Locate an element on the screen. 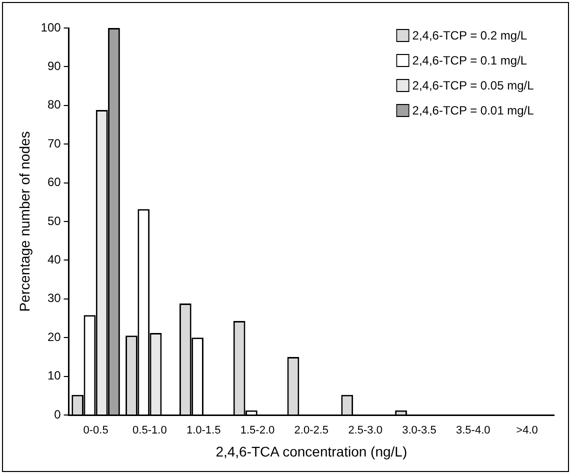  x-tick-label: >4.0 is located at coordinates (527, 430).